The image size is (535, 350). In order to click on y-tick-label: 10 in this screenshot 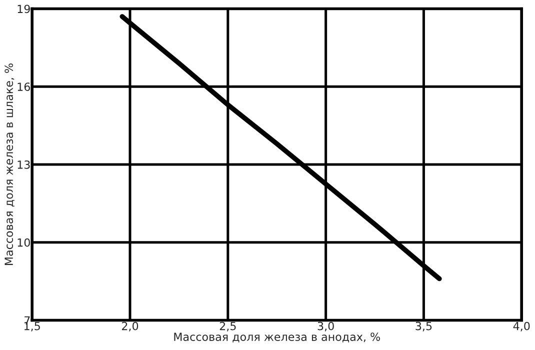, I will do `click(24, 242)`.